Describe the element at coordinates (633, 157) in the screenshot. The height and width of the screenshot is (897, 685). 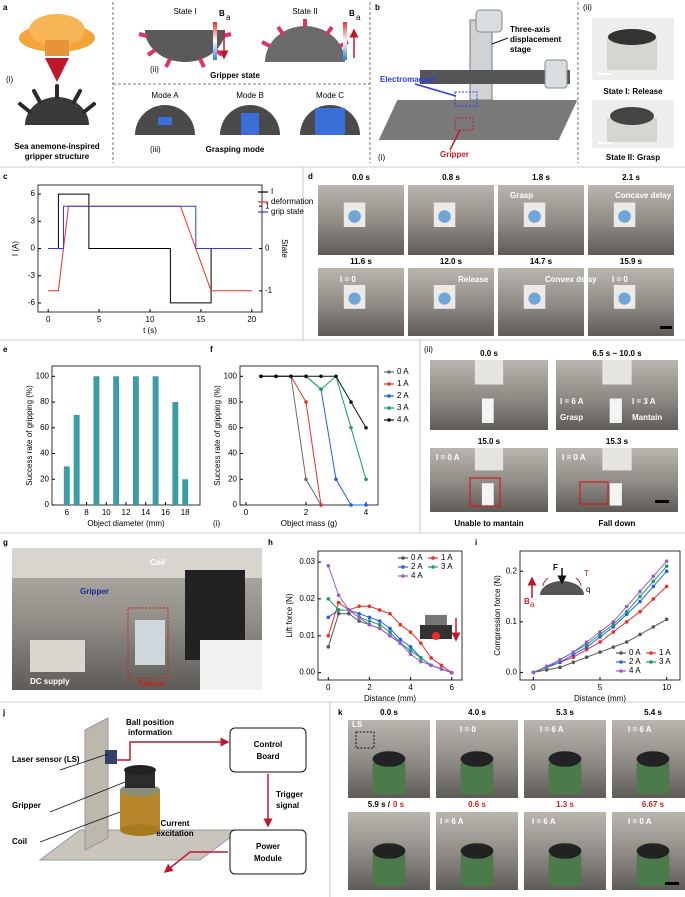
I see `label: State II: Grasp` at that location.